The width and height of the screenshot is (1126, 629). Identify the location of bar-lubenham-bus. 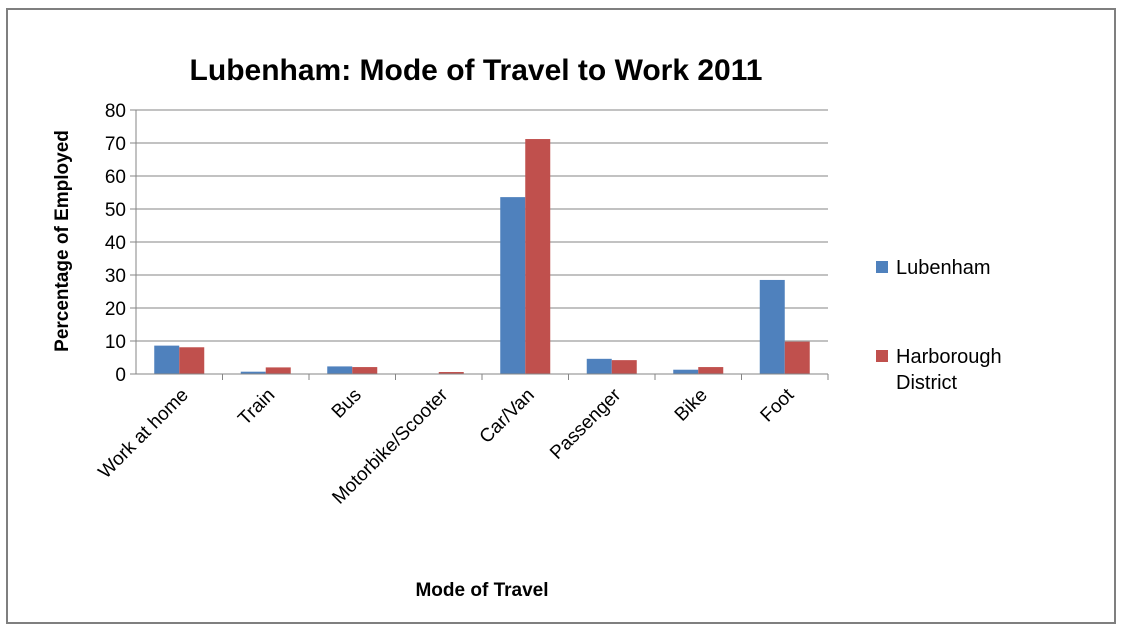
(340, 370).